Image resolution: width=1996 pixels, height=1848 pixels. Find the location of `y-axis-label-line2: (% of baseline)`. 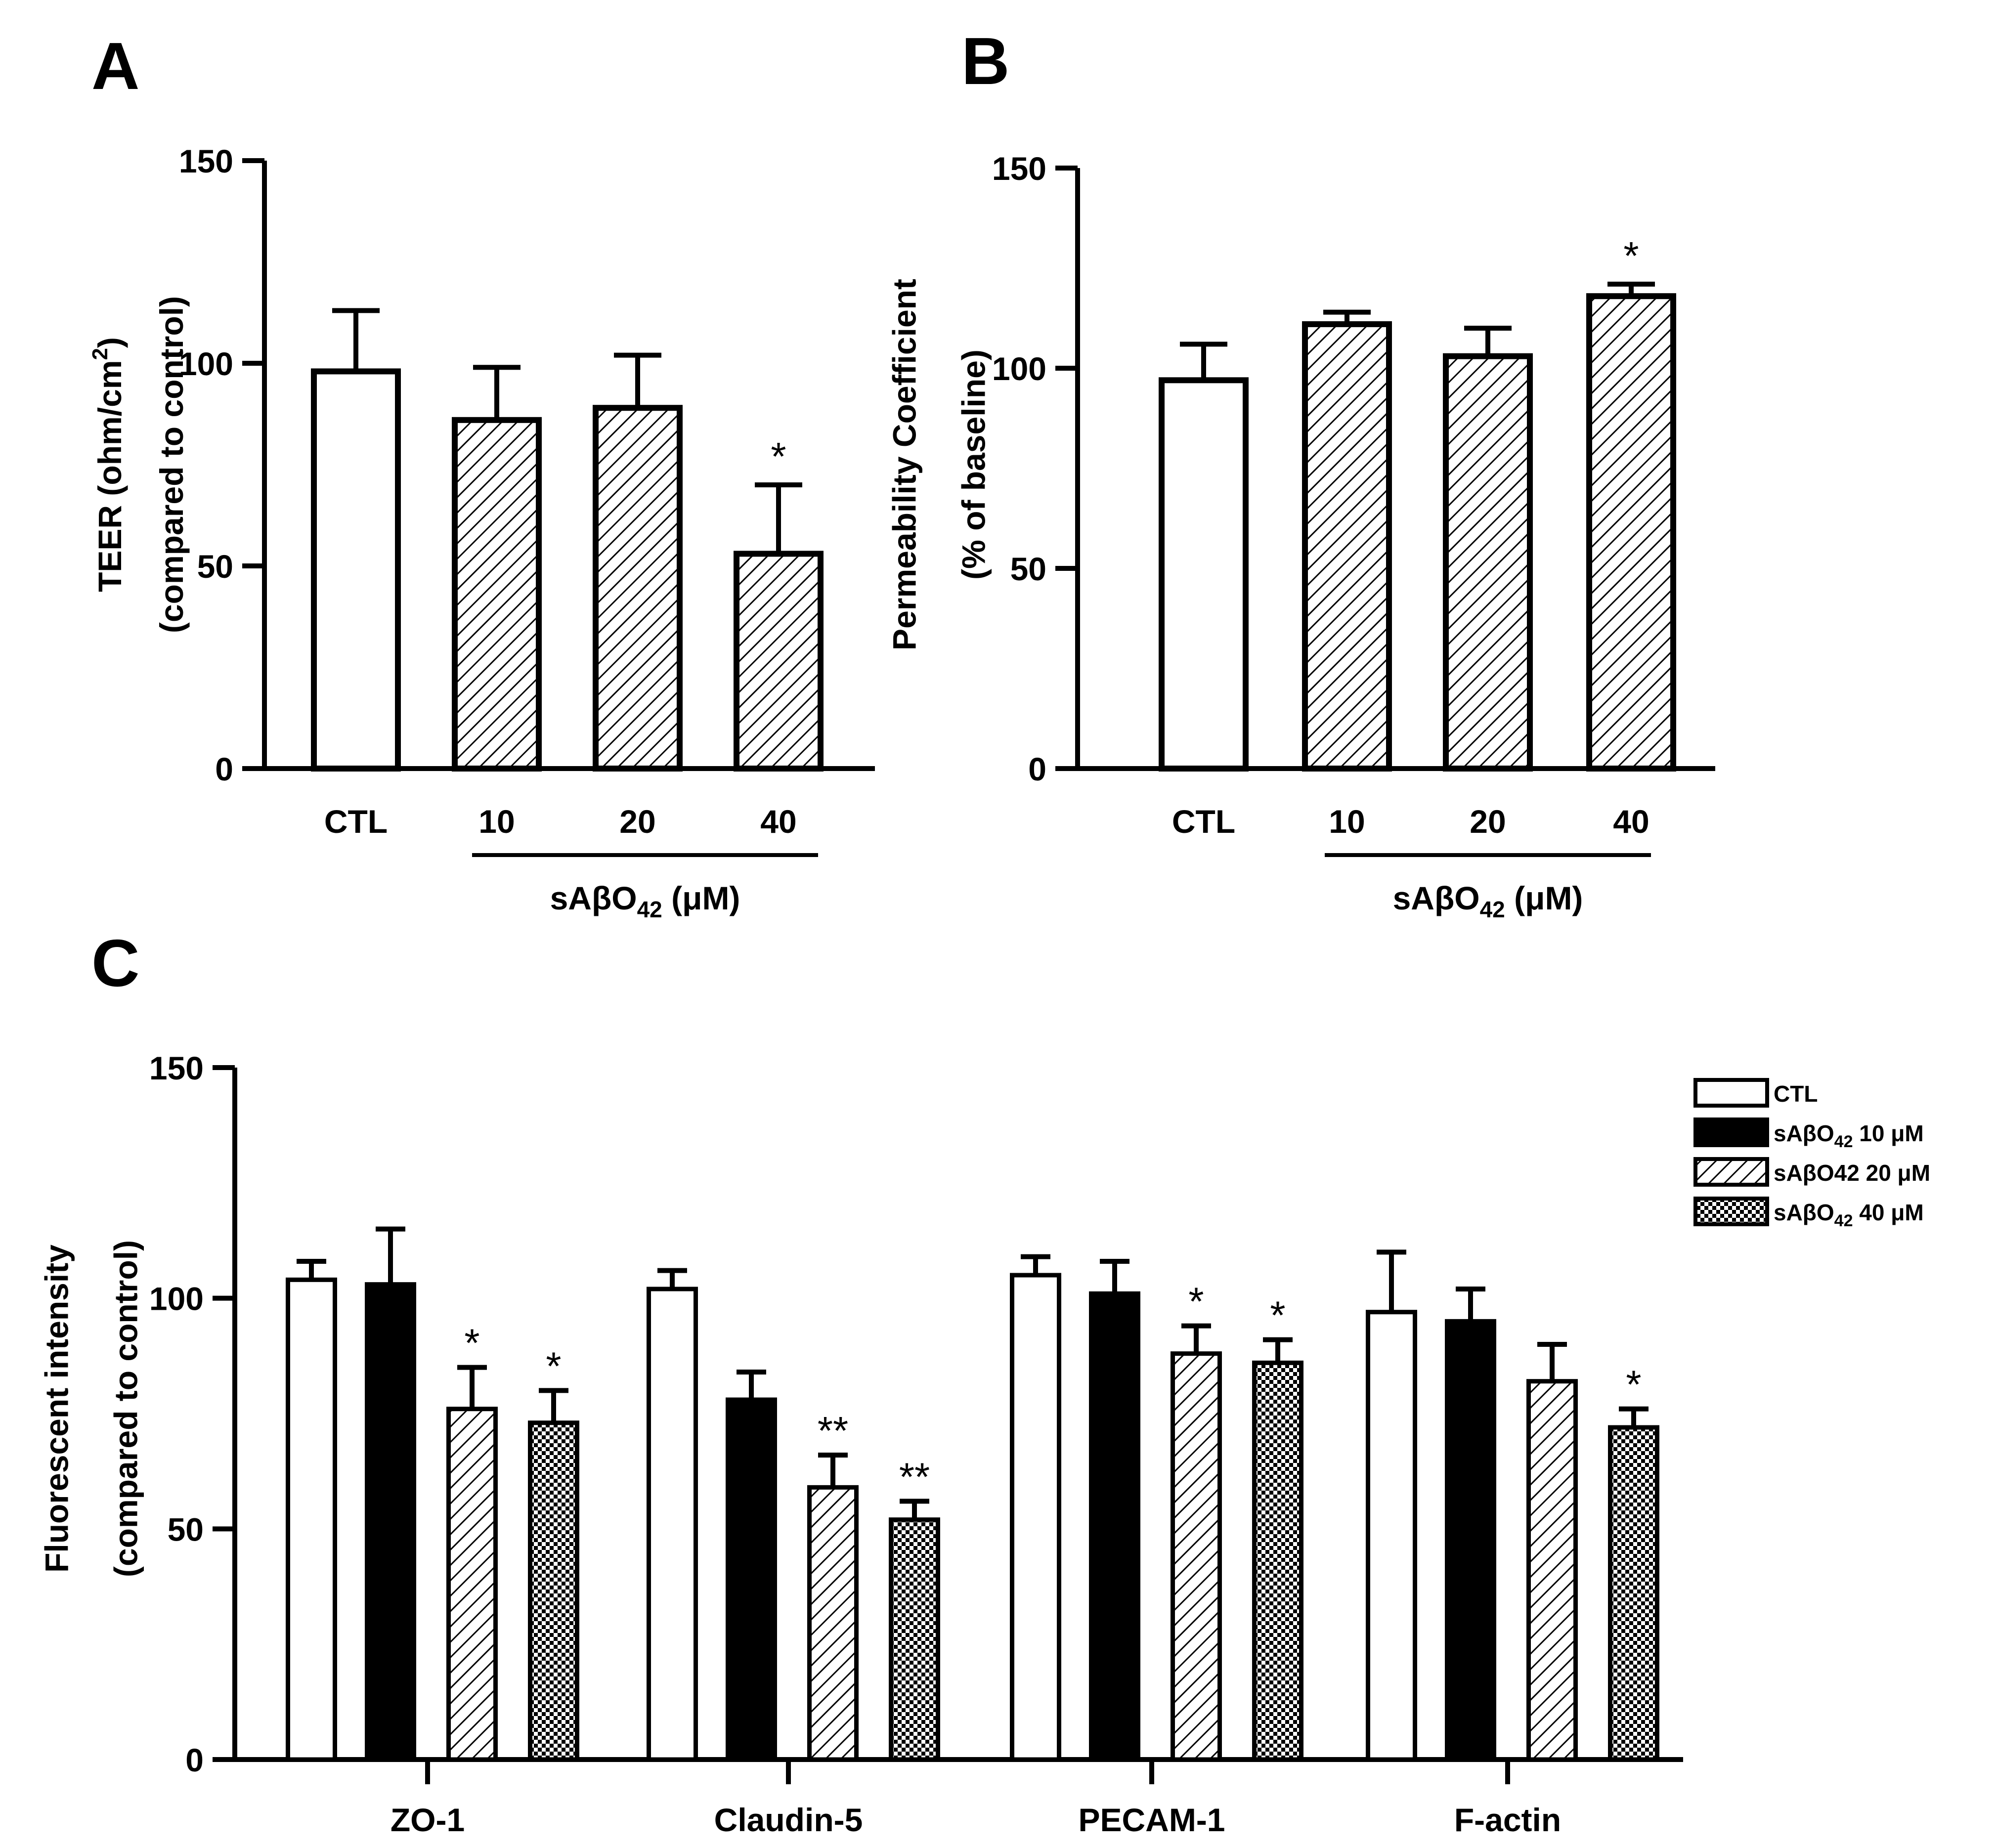

y-axis-label-line2: (% of baseline) is located at coordinates (974, 464).